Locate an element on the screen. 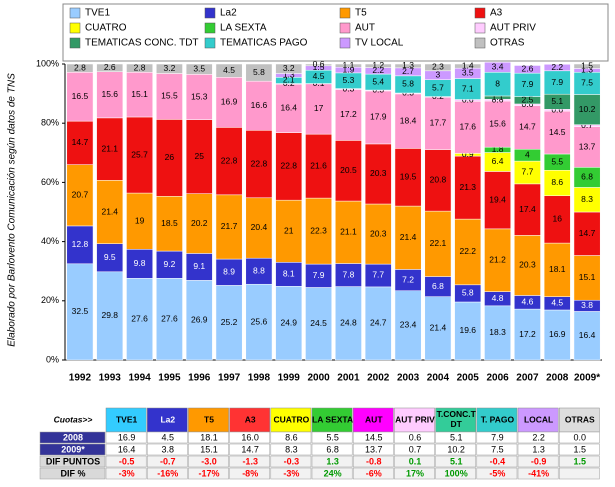 The height and width of the screenshot is (487, 615). data-label: 4.5 is located at coordinates (229, 70).